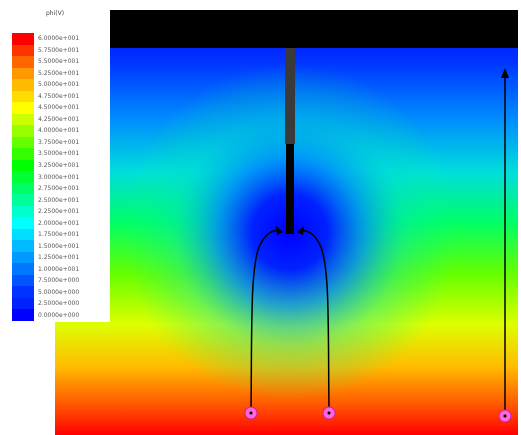 The image size is (521, 435). I want to click on legend-label: 5.7500e+001, so click(59, 50).